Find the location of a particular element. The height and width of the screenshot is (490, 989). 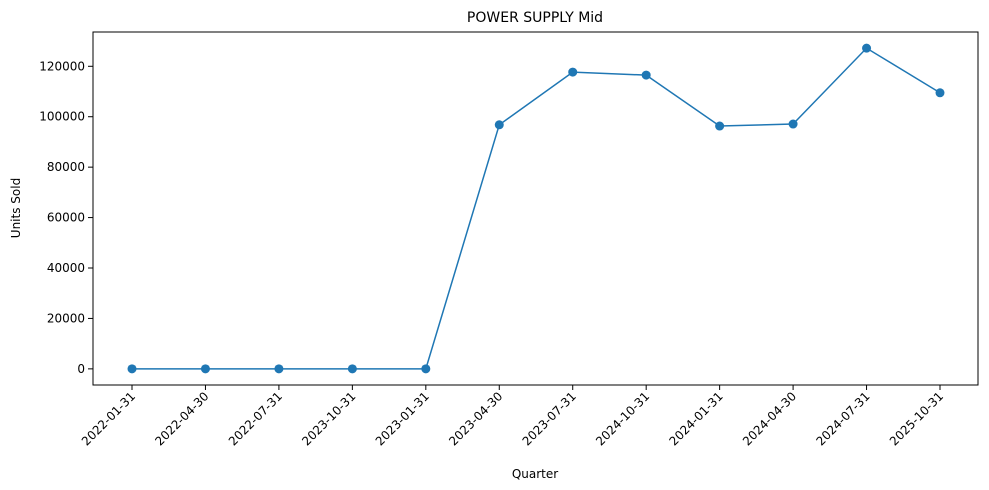

y-tick-label: 40000 is located at coordinates (66, 268).